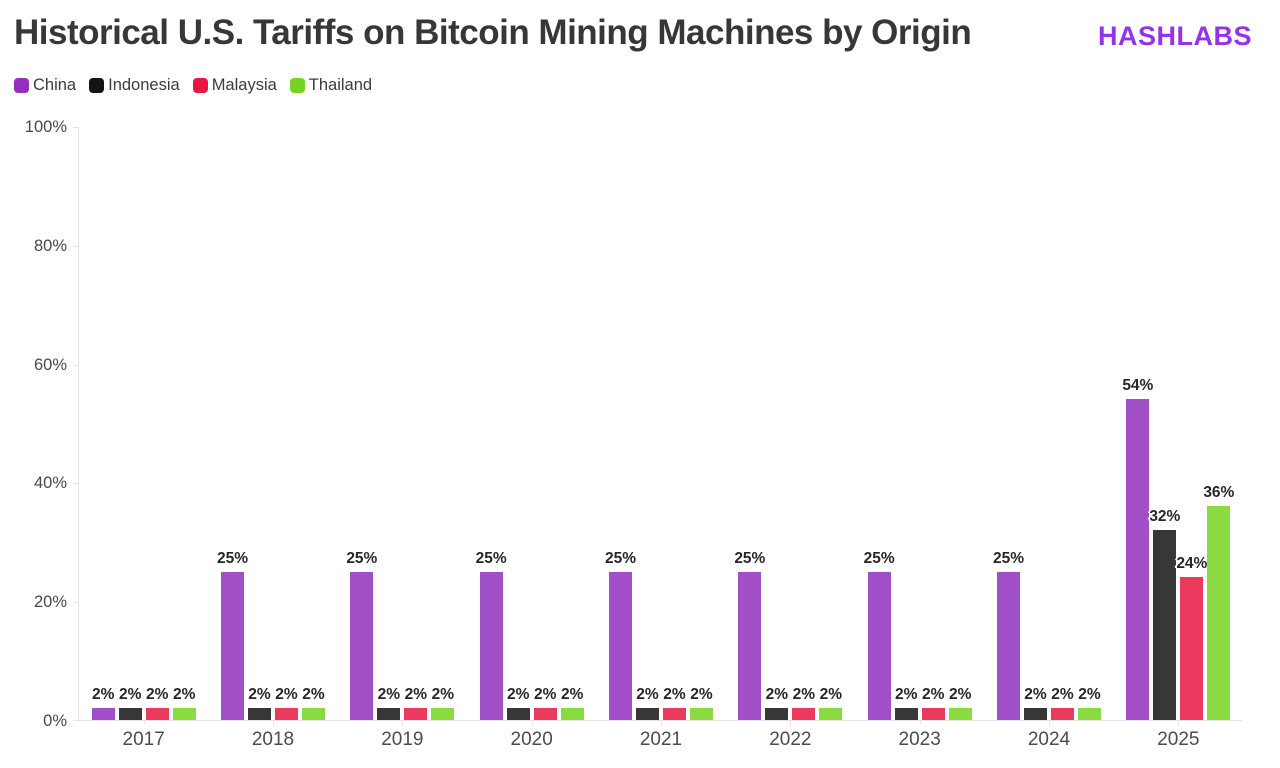  Describe the element at coordinates (50, 483) in the screenshot. I see `y-axis-label-40: 40%` at that location.